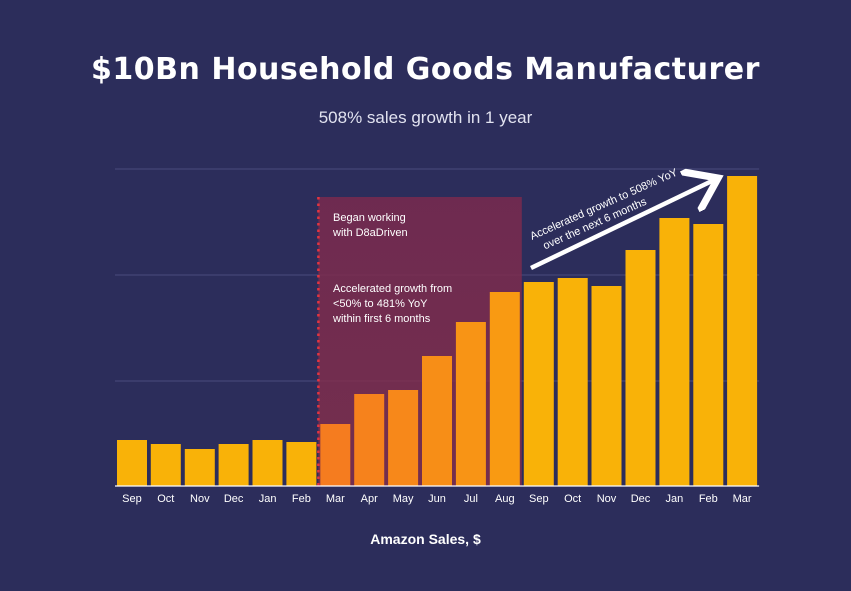  I want to click on x-tick-label: Apr, so click(369, 499).